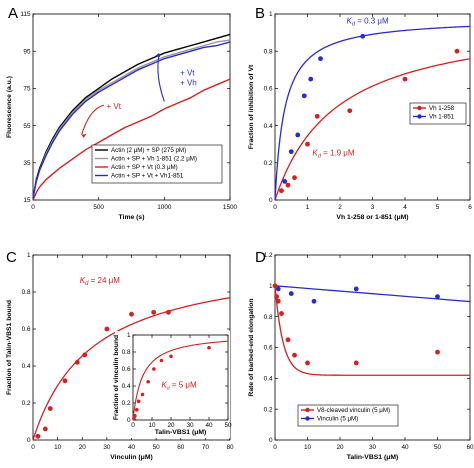 The image size is (474, 468). What do you see at coordinates (442, 117) in the screenshot?
I see `legend-label: Vh 1-851` at bounding box center [442, 117].